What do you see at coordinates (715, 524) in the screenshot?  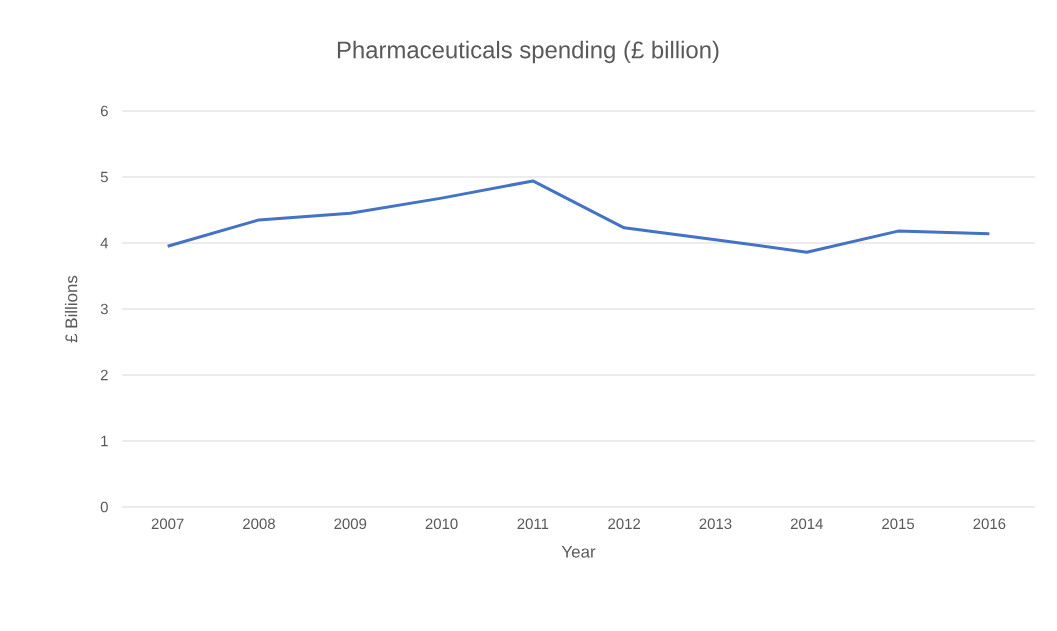 I see `x-tick-label: 2013` at bounding box center [715, 524].